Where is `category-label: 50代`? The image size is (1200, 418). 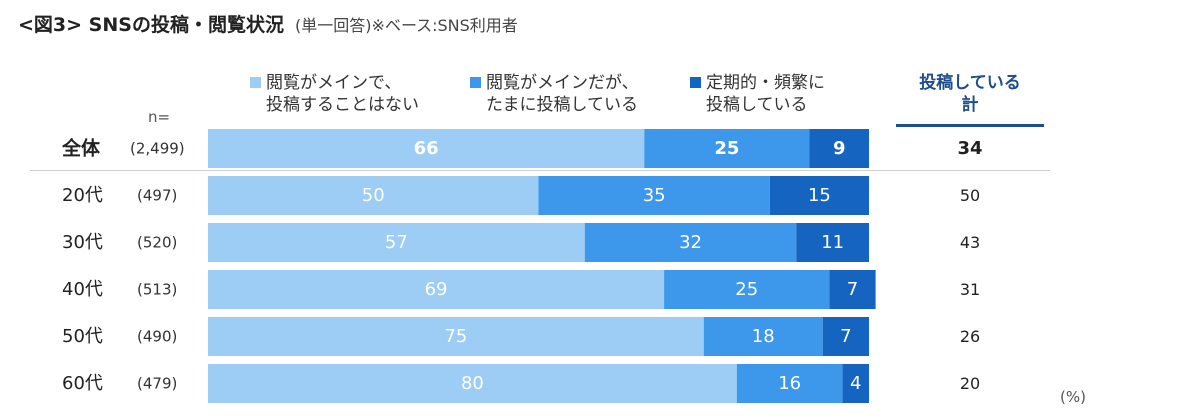 category-label: 50代 is located at coordinates (82, 336).